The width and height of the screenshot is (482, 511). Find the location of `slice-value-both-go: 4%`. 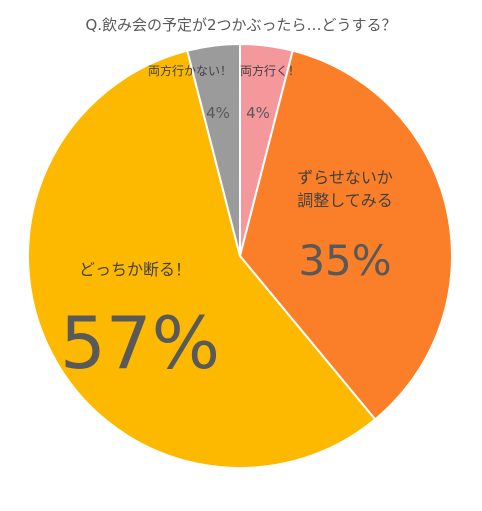

slice-value-both-go: 4% is located at coordinates (258, 113).